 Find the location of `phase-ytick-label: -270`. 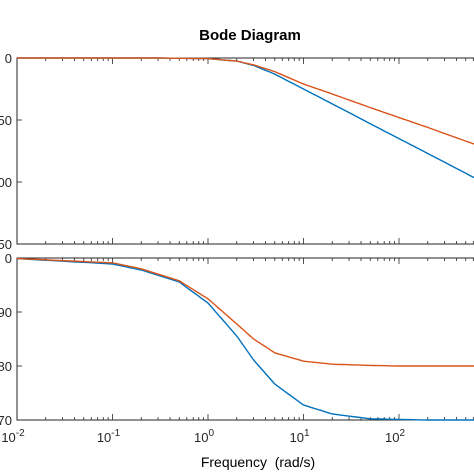

phase-ytick-label: -270 is located at coordinates (6, 420).